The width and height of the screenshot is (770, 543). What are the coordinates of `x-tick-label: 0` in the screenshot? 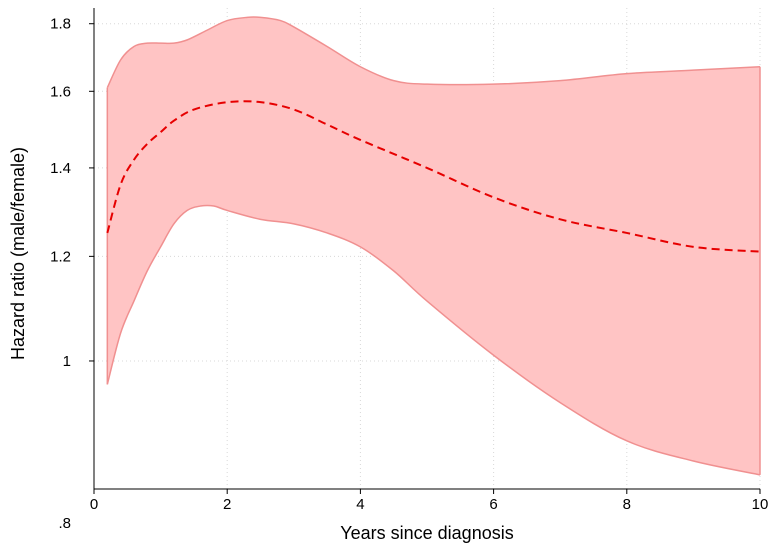 It's located at (94, 504).